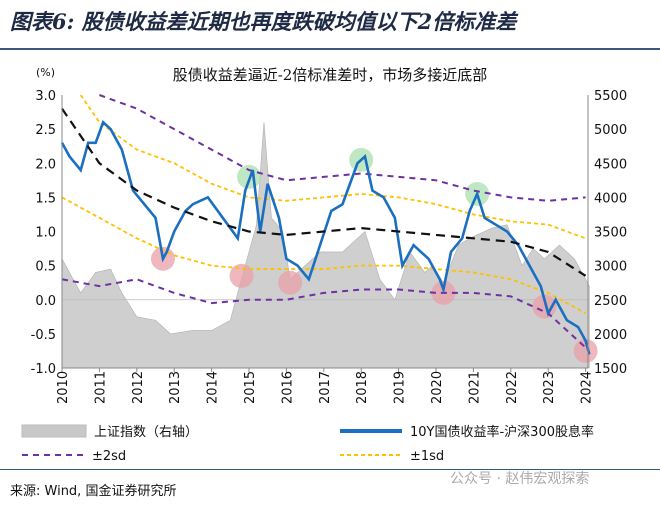  What do you see at coordinates (610, 130) in the screenshot?
I see `y-right-tick-label: 5000` at bounding box center [610, 130].